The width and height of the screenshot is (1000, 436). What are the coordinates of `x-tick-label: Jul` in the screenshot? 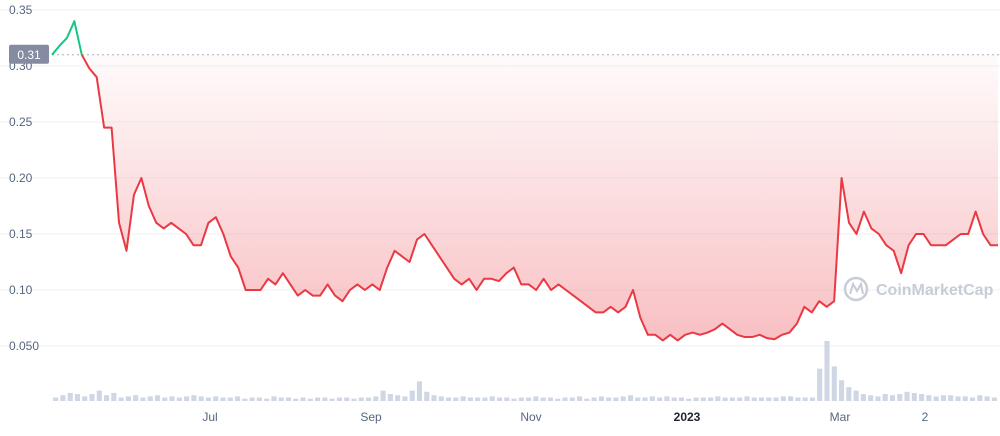 It's located at (209, 417).